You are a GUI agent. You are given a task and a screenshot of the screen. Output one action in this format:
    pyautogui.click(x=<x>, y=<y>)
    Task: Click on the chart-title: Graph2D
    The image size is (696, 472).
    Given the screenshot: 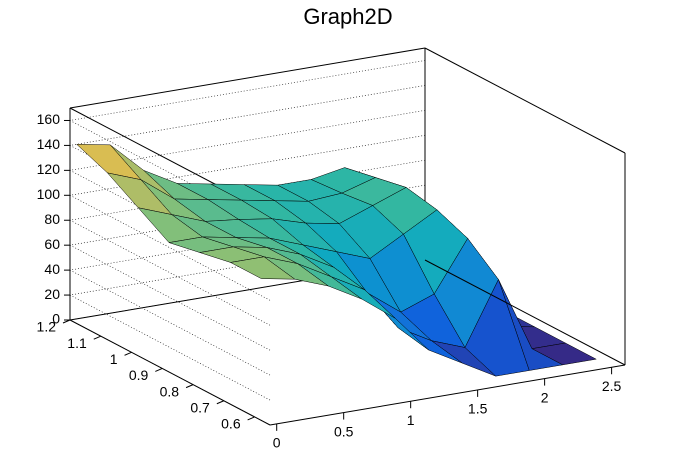 What is the action you would take?
    pyautogui.click(x=347, y=16)
    